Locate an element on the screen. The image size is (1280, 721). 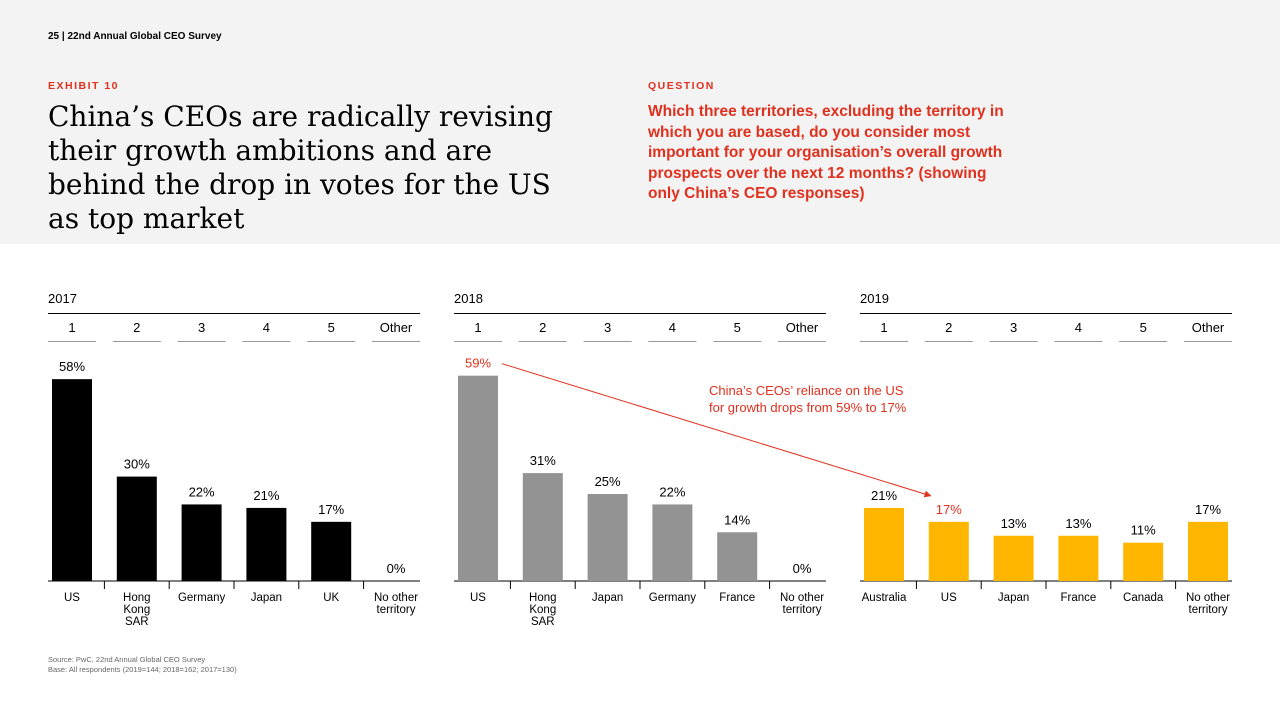
data-label: 31% is located at coordinates (543, 460).